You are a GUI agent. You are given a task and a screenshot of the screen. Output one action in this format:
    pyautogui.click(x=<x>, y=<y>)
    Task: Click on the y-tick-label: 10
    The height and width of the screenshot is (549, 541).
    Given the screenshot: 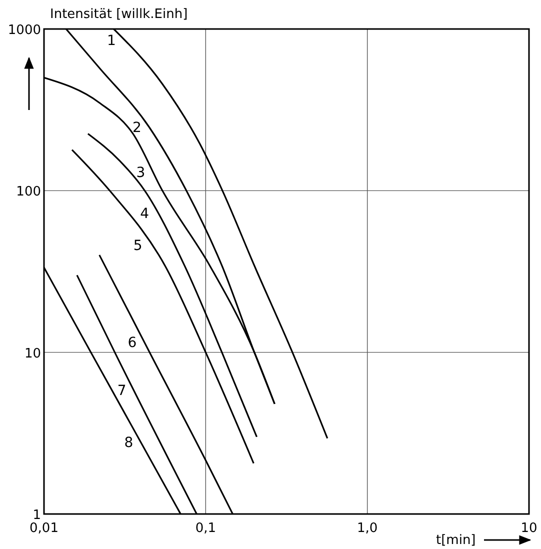 What is the action you would take?
    pyautogui.click(x=32, y=354)
    